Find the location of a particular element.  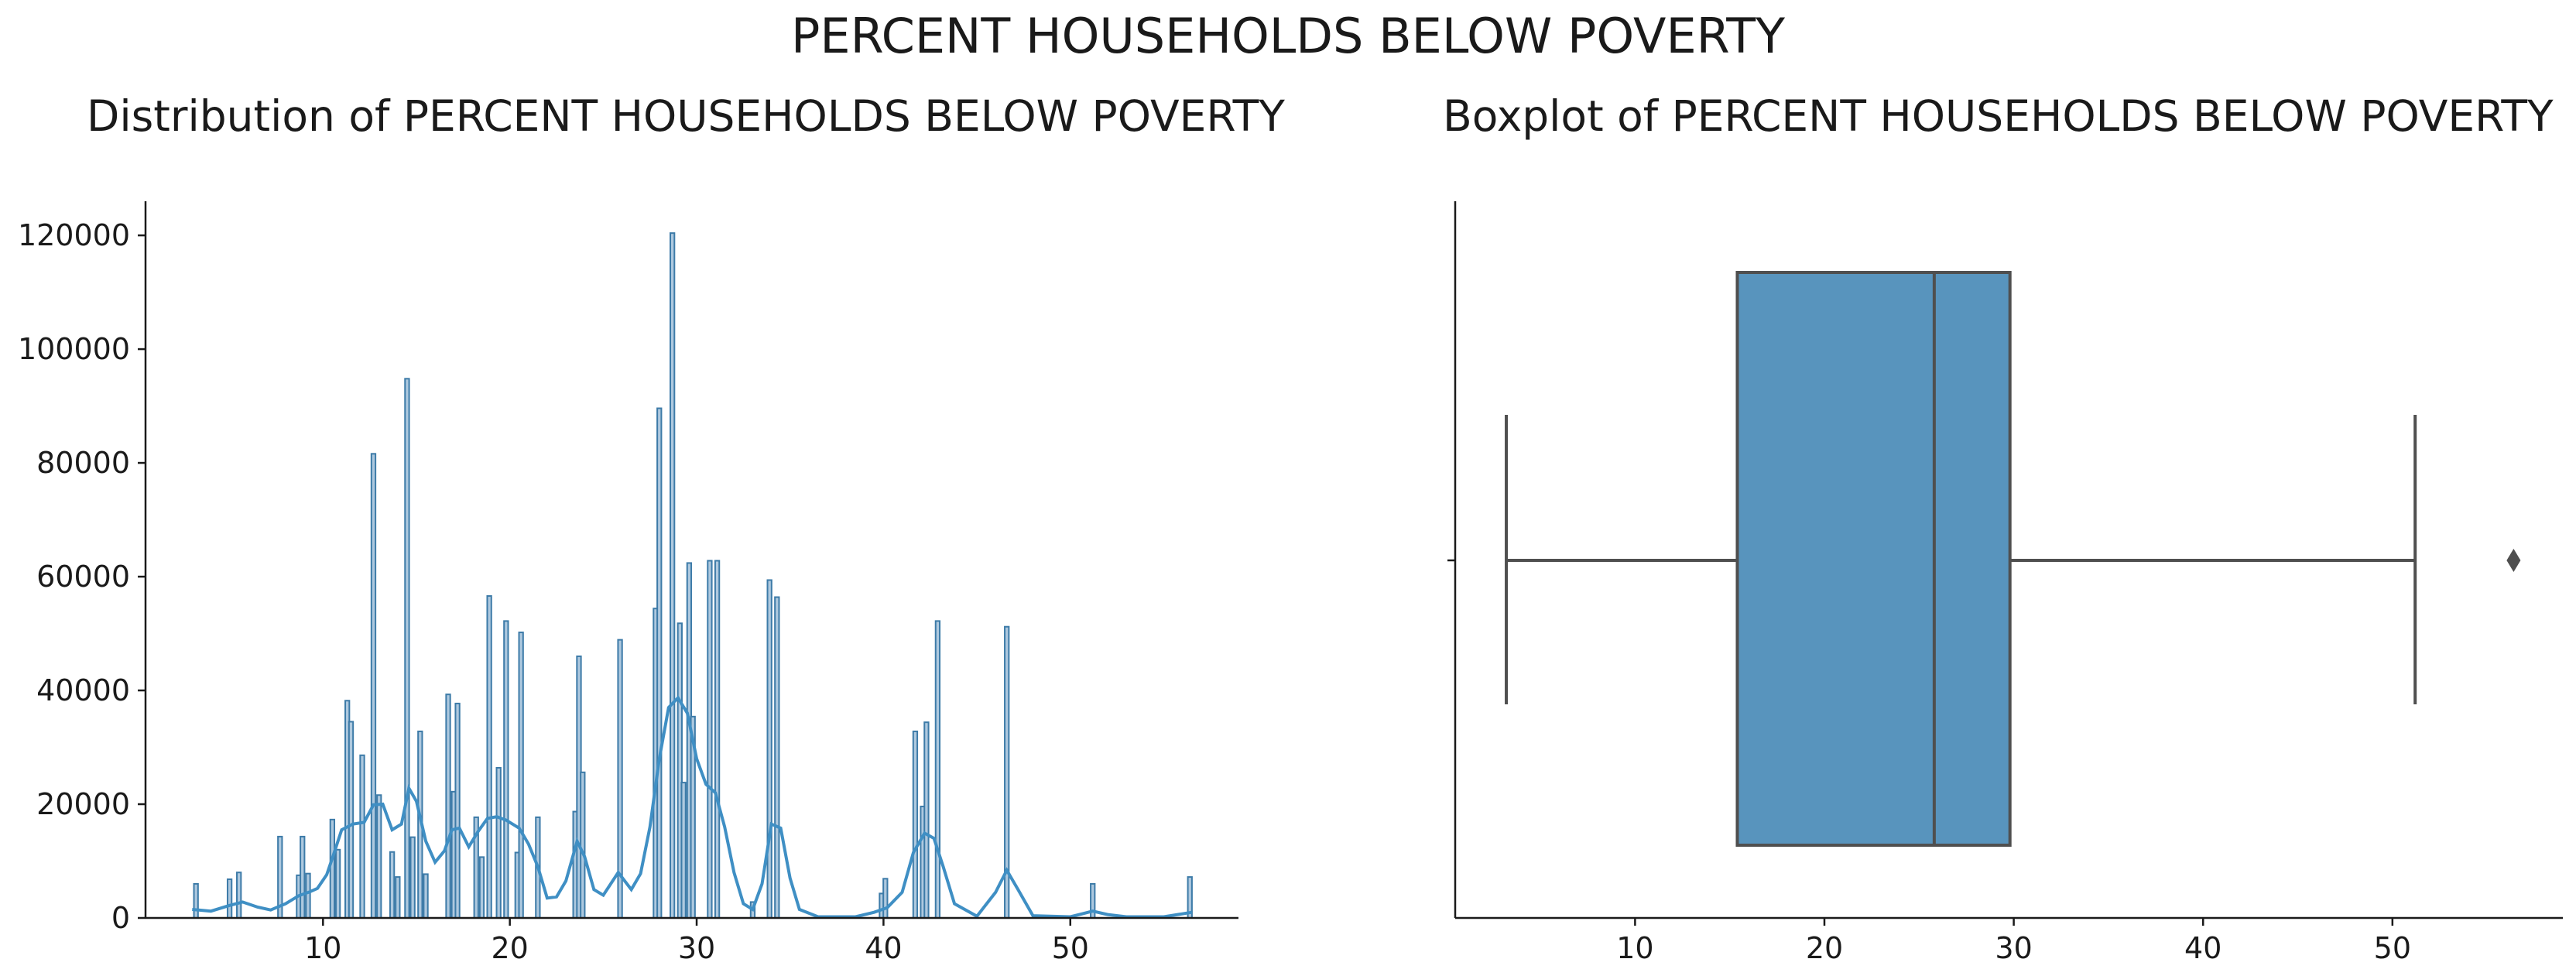

histogram-y-tick-label: 120000 is located at coordinates (74, 235).